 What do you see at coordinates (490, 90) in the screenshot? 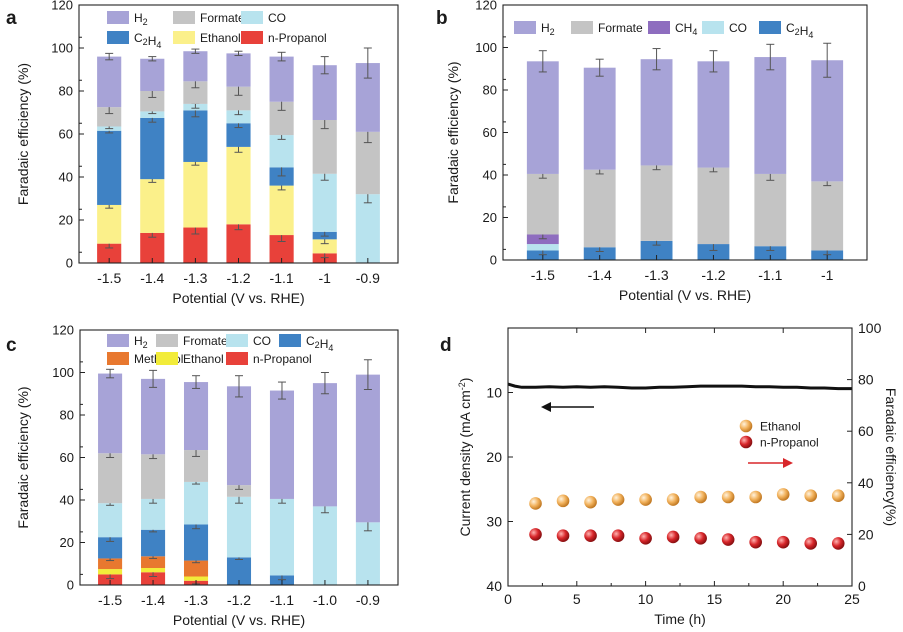
I see `y-tick-label: 80` at bounding box center [490, 90].